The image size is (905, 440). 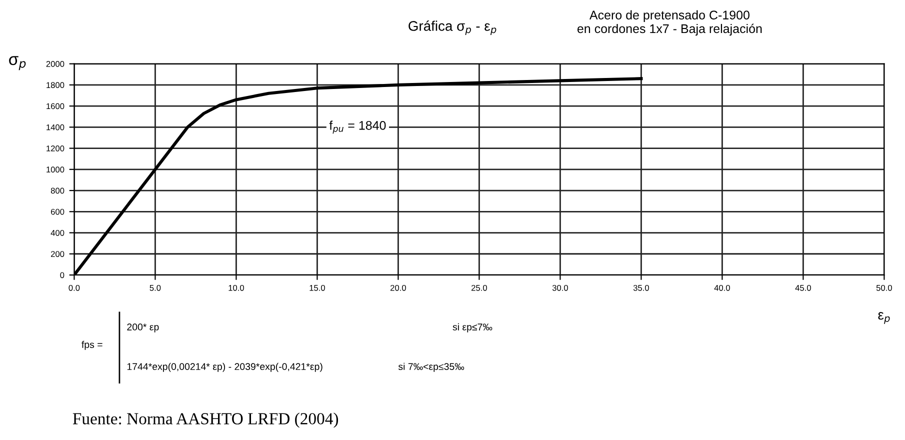 I want to click on y-tick-label: 1800, so click(x=55, y=85).